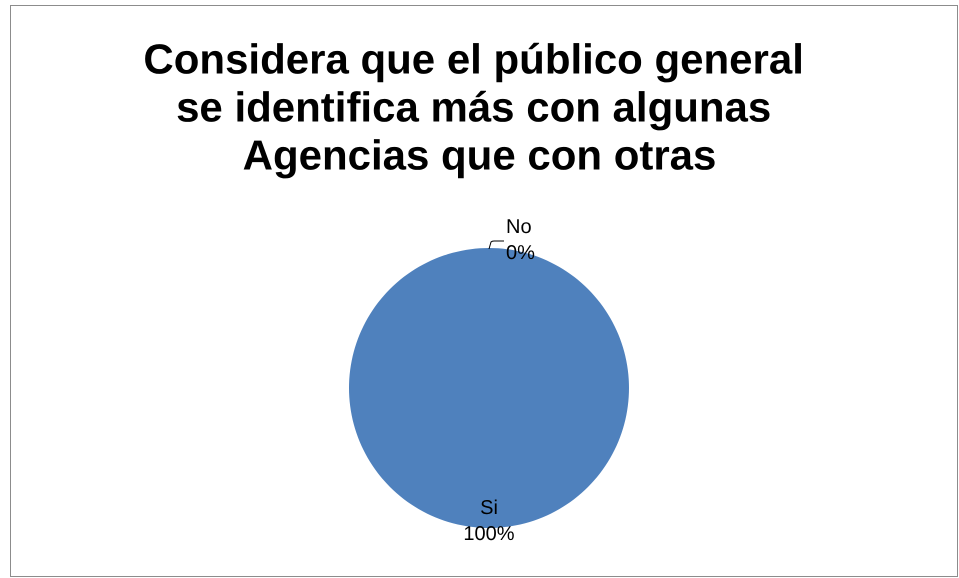 The width and height of the screenshot is (959, 578). Describe the element at coordinates (519, 227) in the screenshot. I see `category-label: No` at that location.